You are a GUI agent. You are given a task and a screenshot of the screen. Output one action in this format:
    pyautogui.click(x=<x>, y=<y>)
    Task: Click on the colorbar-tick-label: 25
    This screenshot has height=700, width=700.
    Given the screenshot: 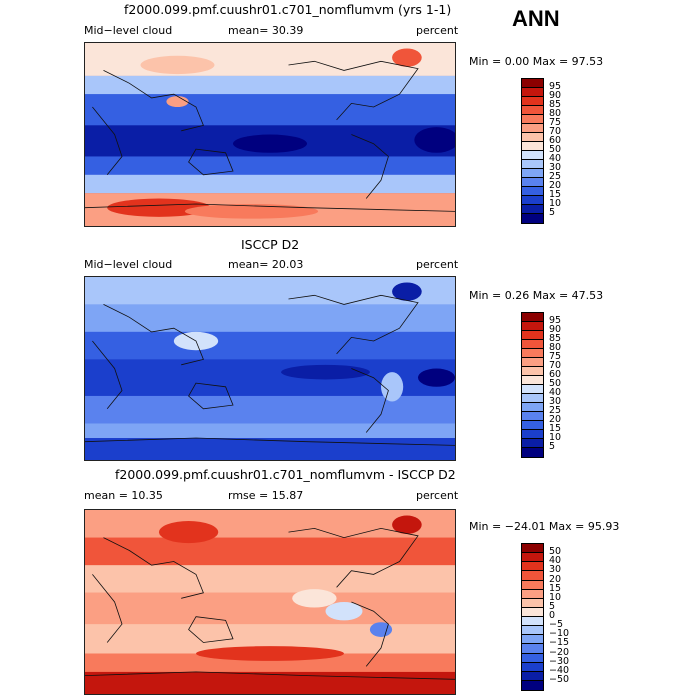 What is the action you would take?
    pyautogui.click(x=555, y=410)
    